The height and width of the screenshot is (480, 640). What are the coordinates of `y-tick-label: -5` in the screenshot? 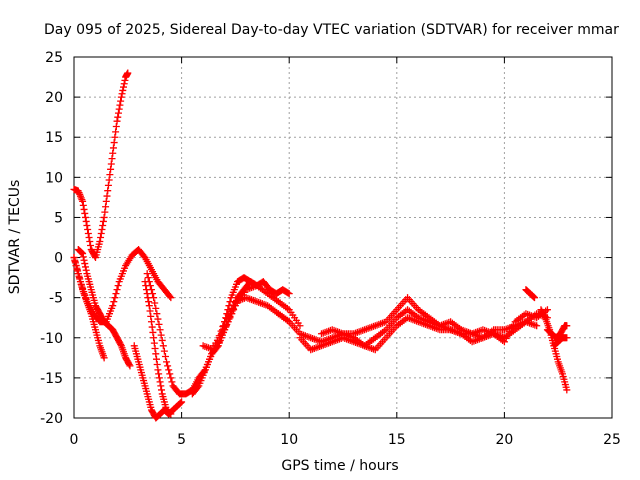 It's located at (56, 299).